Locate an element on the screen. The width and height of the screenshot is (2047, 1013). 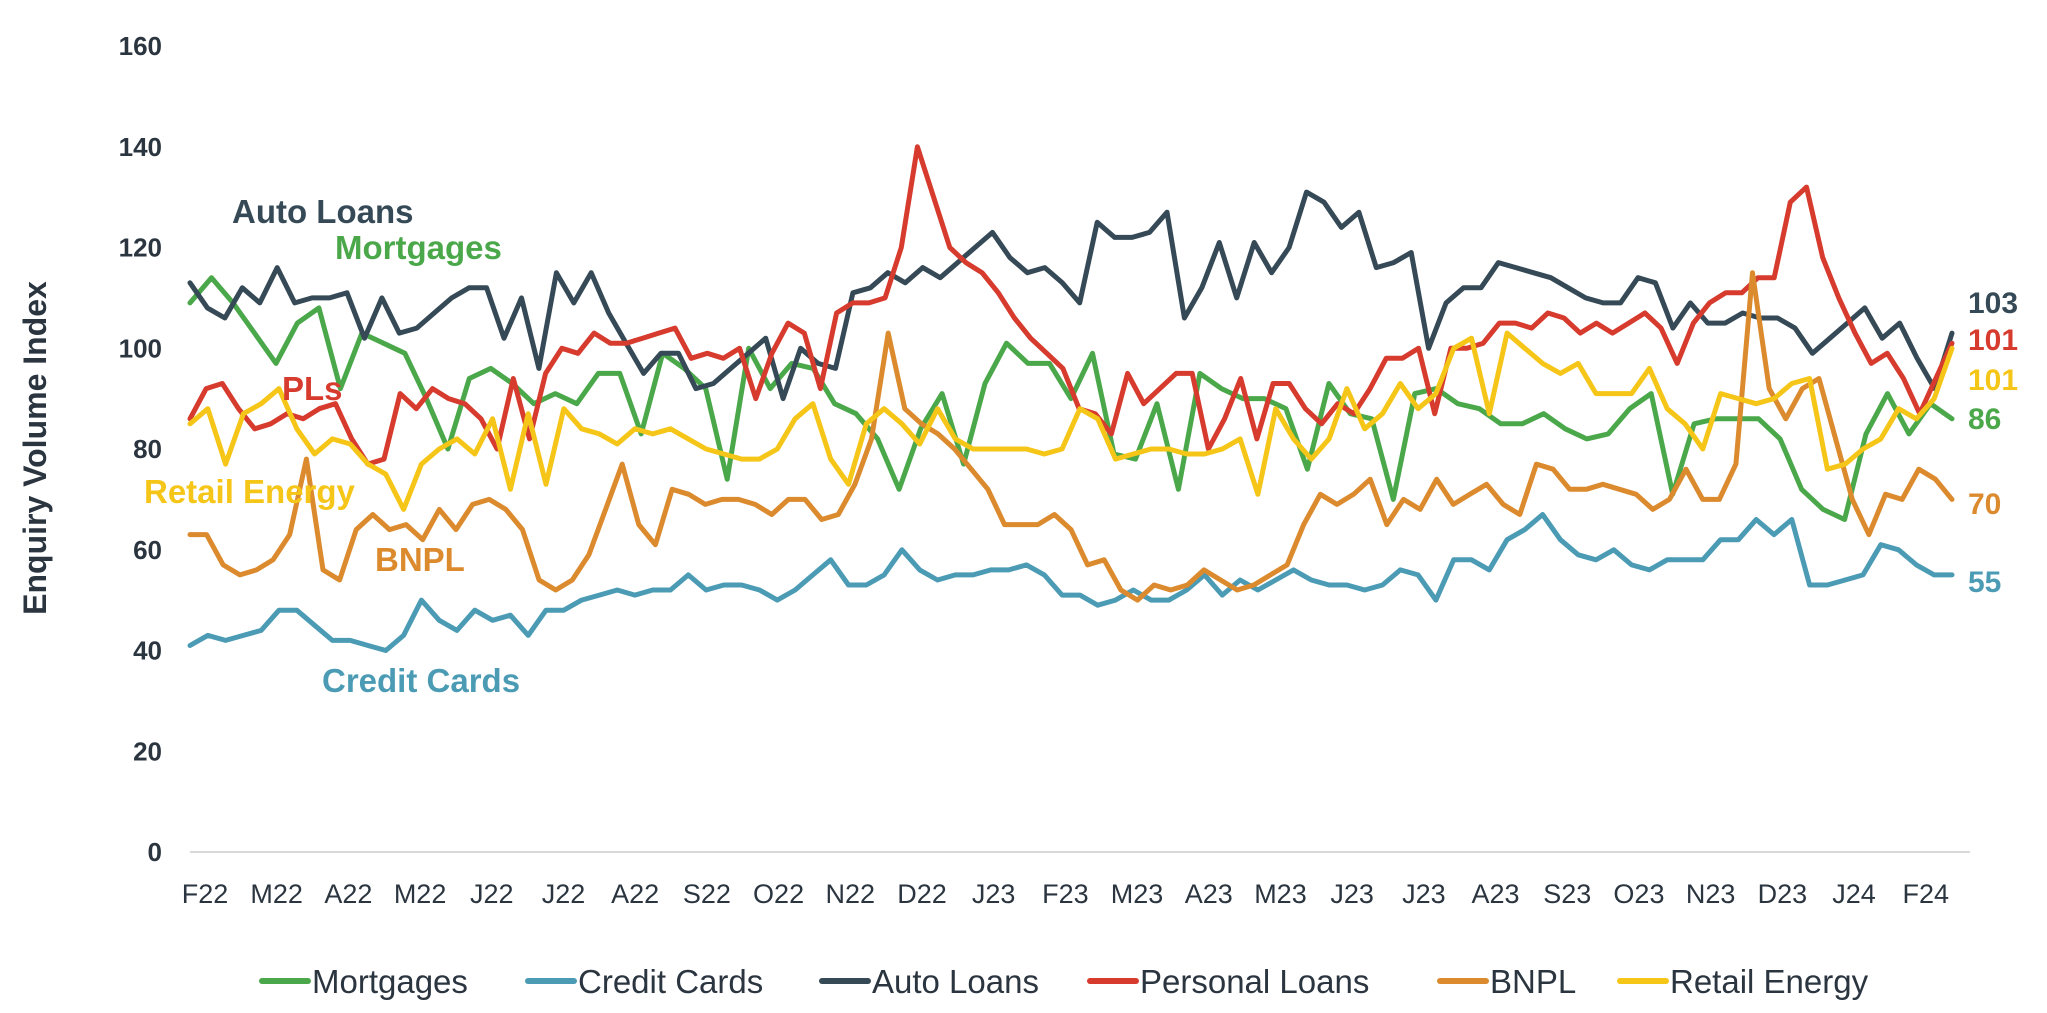
series-label-credit-cards: Credit Cards is located at coordinates (421, 680).